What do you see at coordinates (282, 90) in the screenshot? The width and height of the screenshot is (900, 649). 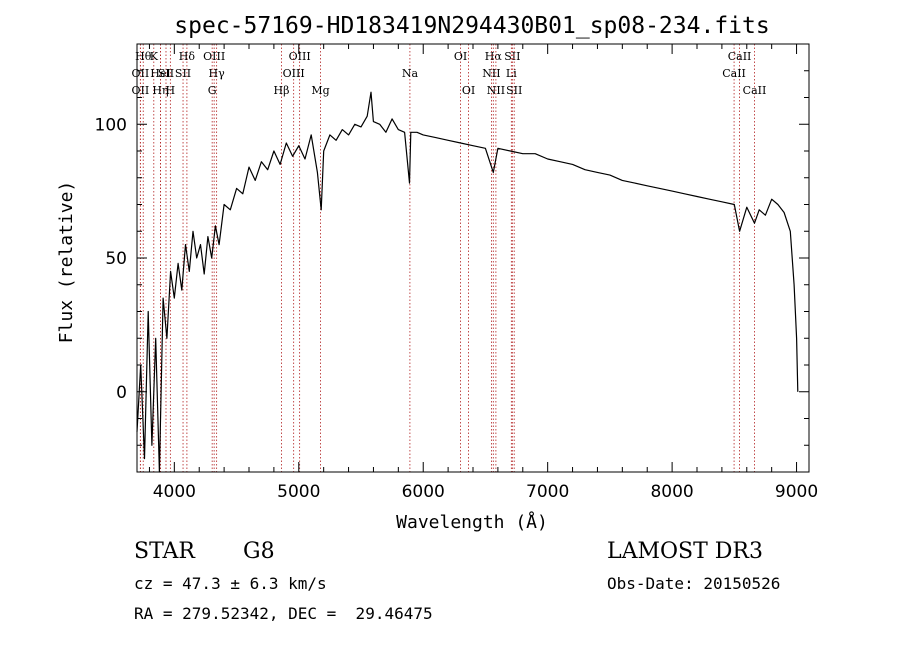 I see `line-label-15: Hβ` at bounding box center [282, 90].